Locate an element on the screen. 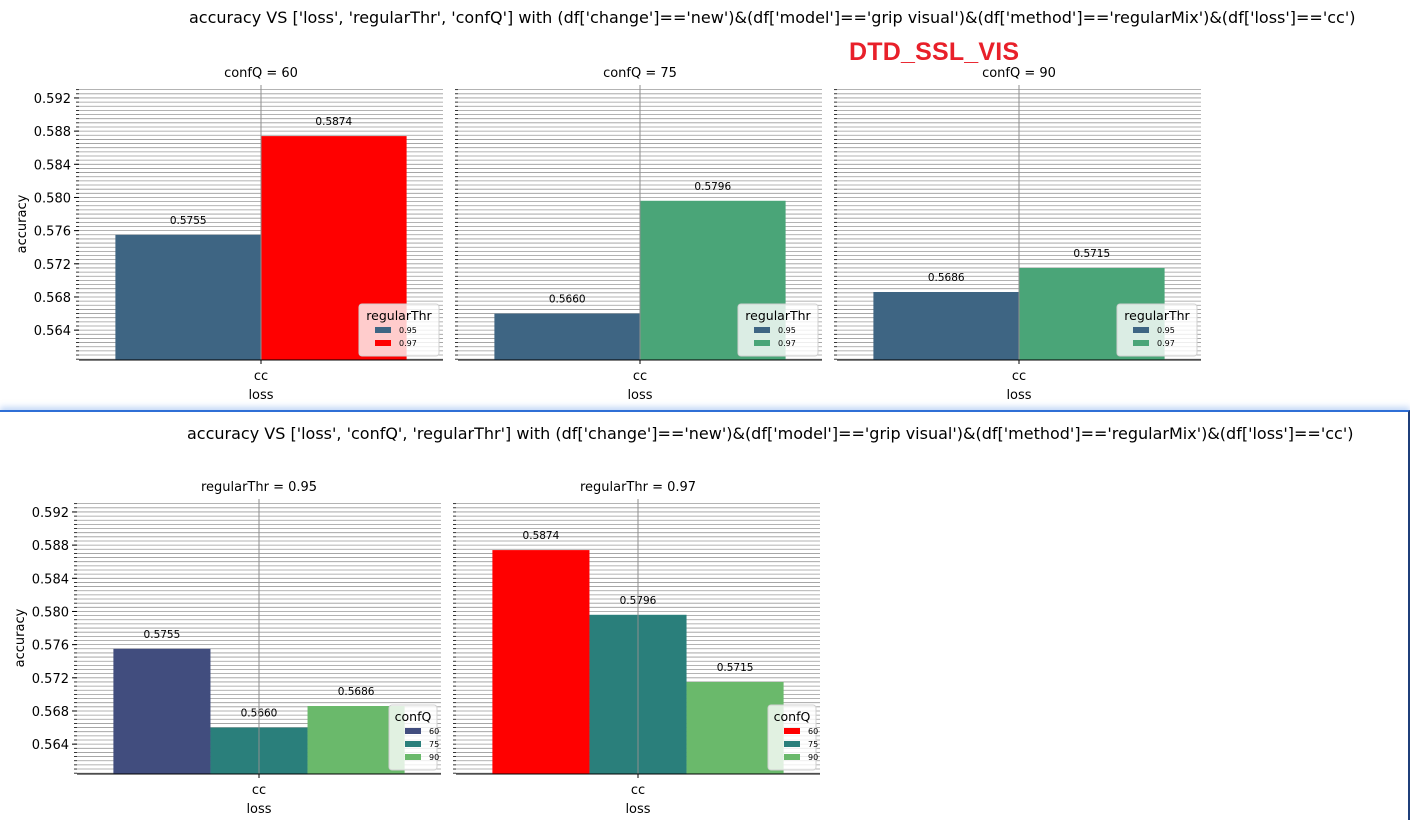  panel-title: confQ = 90 is located at coordinates (1019, 73).